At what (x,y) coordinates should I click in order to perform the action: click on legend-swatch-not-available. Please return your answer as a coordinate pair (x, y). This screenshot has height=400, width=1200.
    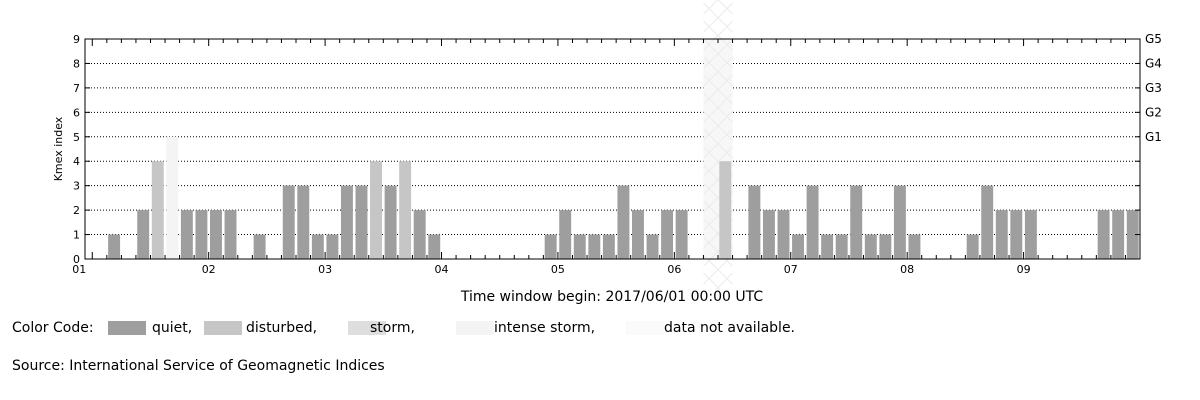
    Looking at the image, I should click on (645, 328).